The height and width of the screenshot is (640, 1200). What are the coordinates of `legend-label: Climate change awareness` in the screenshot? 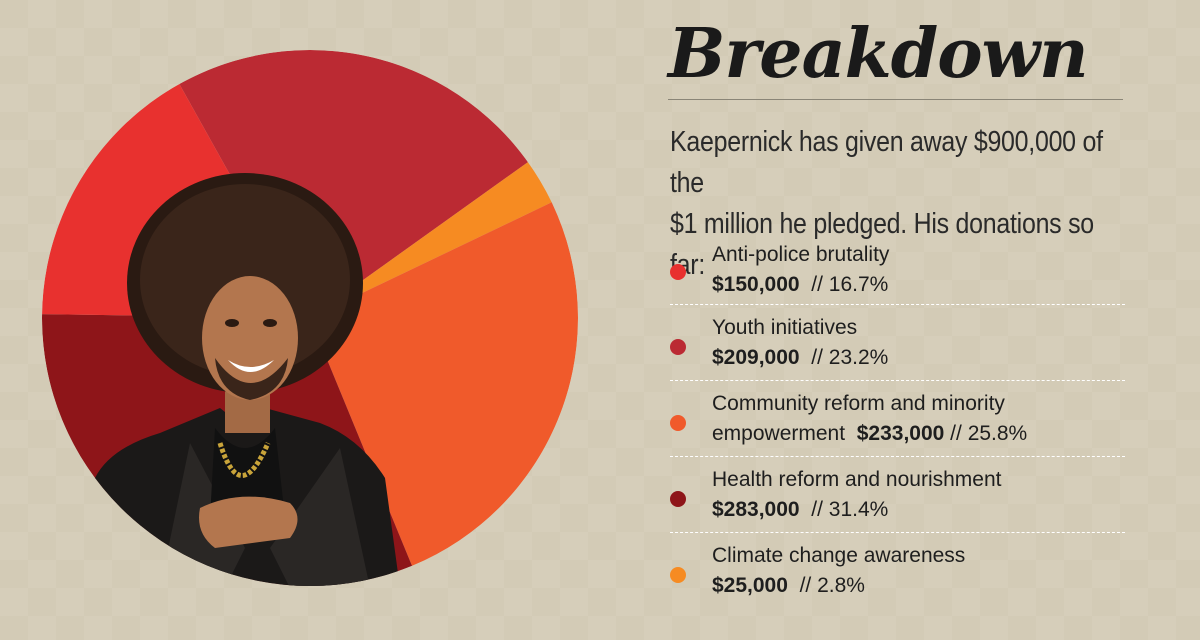 It's located at (839, 555).